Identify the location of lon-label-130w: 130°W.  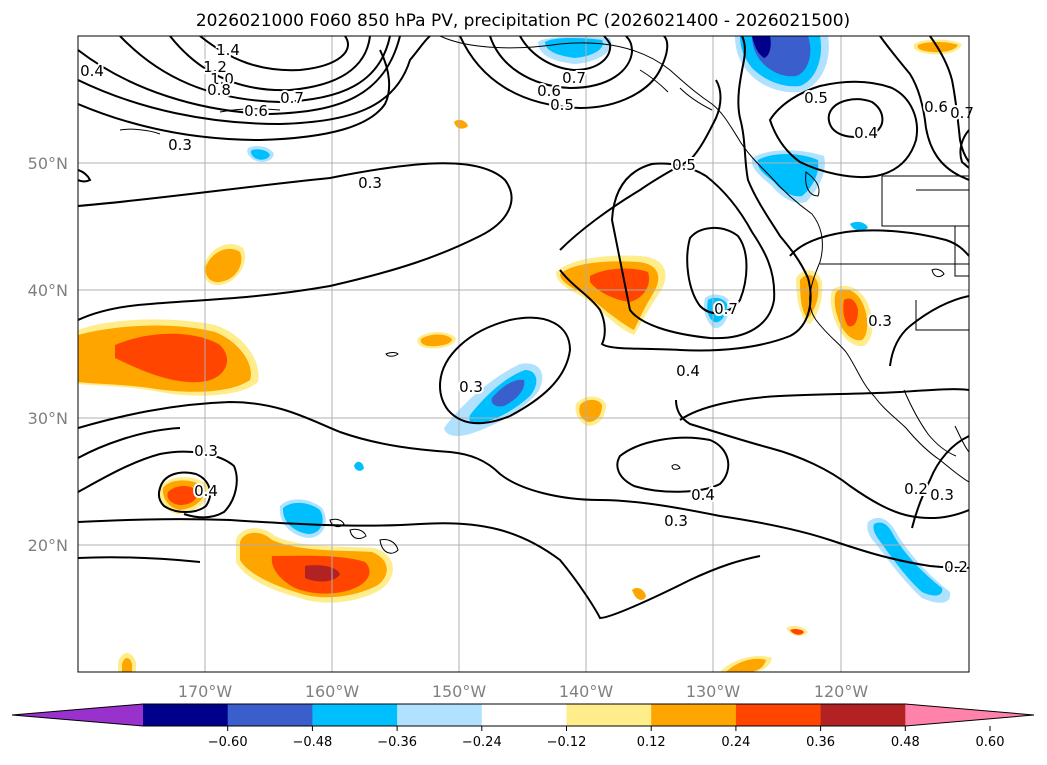
(713, 691).